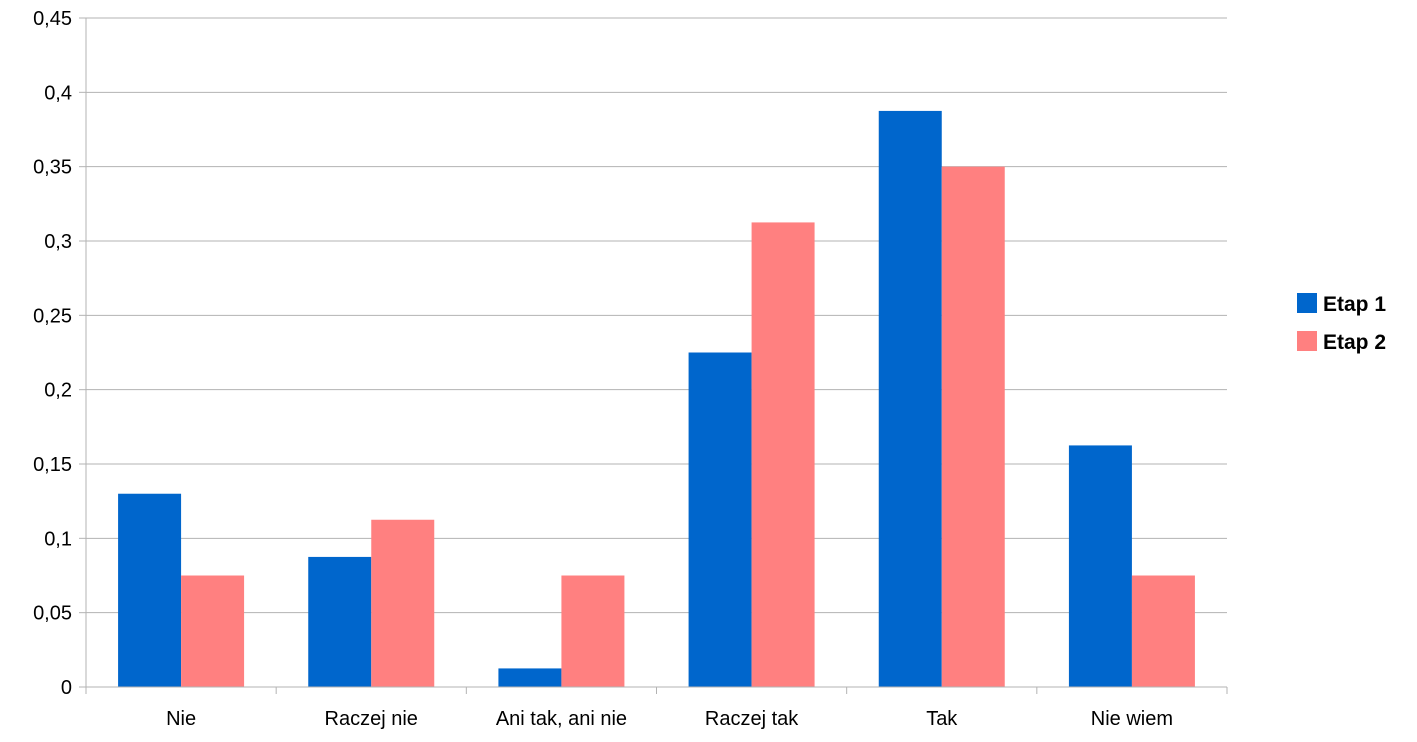 The height and width of the screenshot is (742, 1417). I want to click on legend-label: Etap 1, so click(1354, 304).